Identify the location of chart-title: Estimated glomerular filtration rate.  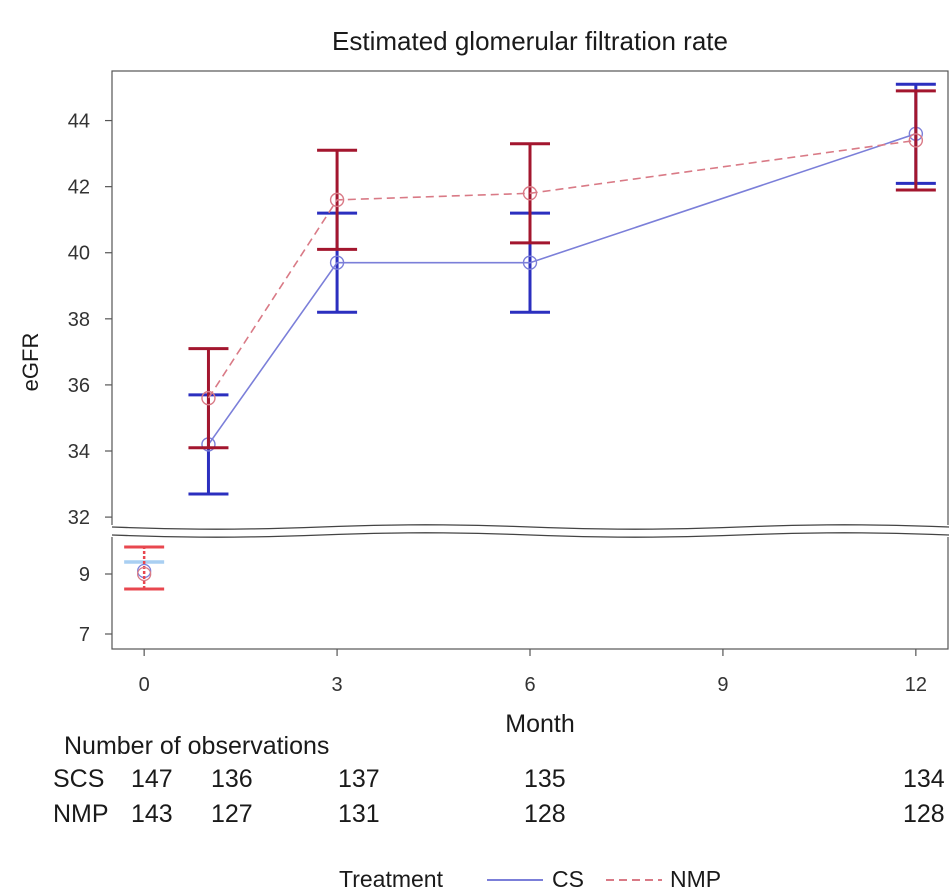
(530, 41).